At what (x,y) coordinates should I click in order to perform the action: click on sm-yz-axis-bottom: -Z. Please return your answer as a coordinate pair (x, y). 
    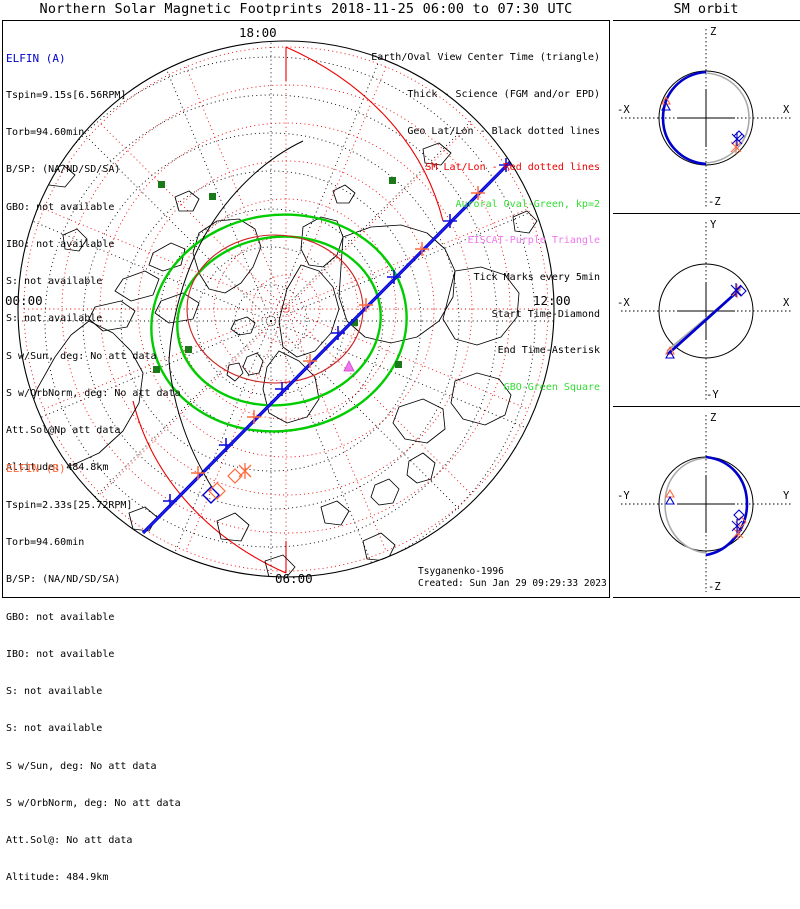
    Looking at the image, I should click on (714, 587).